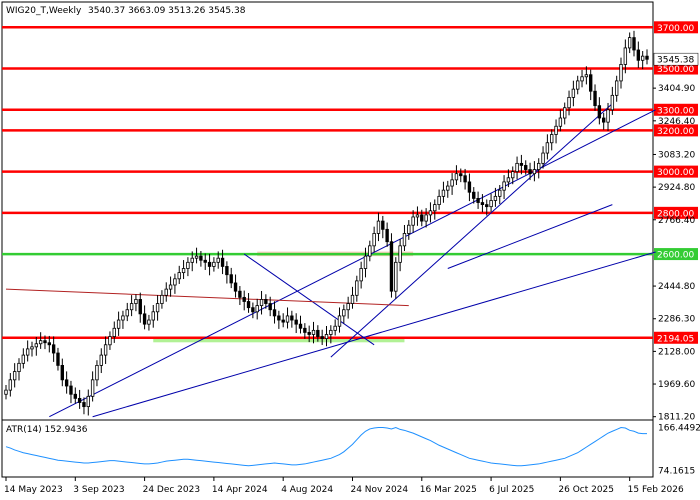 The image size is (700, 500). Describe the element at coordinates (675, 339) in the screenshot. I see `level-label-2194.05: 2194.05` at that location.